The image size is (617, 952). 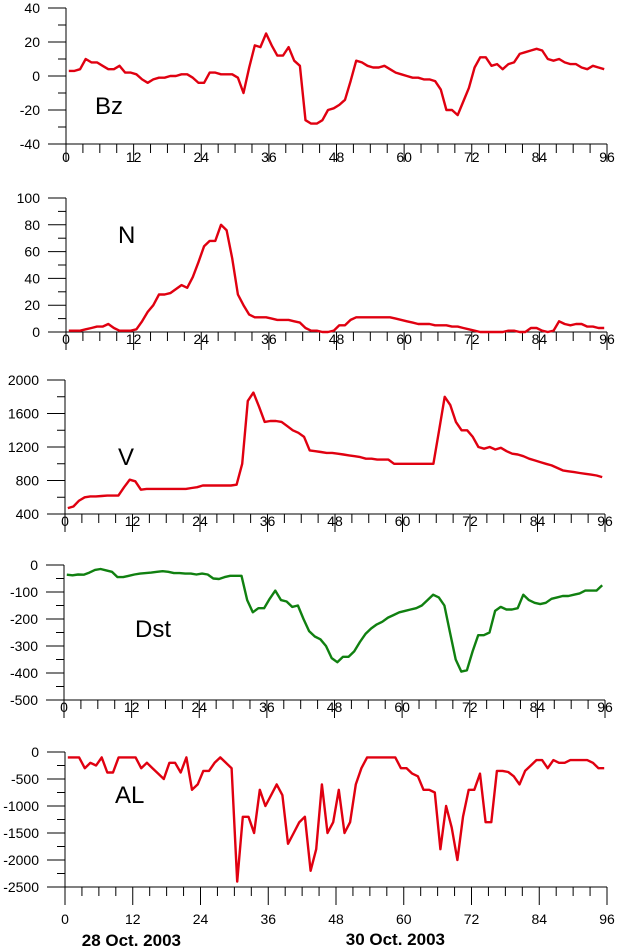 I want to click on y-tick-label: -200, so click(x=24, y=619).